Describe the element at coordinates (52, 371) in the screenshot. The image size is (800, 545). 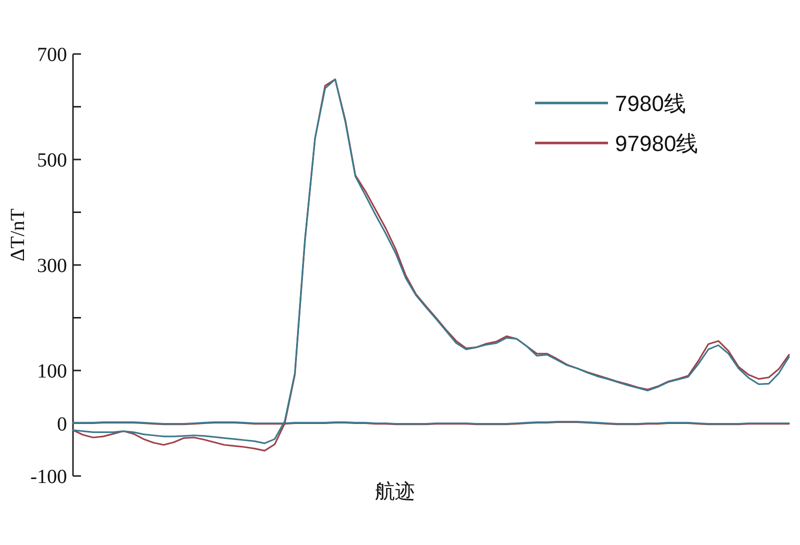
I see `y-tick-label: 100` at that location.